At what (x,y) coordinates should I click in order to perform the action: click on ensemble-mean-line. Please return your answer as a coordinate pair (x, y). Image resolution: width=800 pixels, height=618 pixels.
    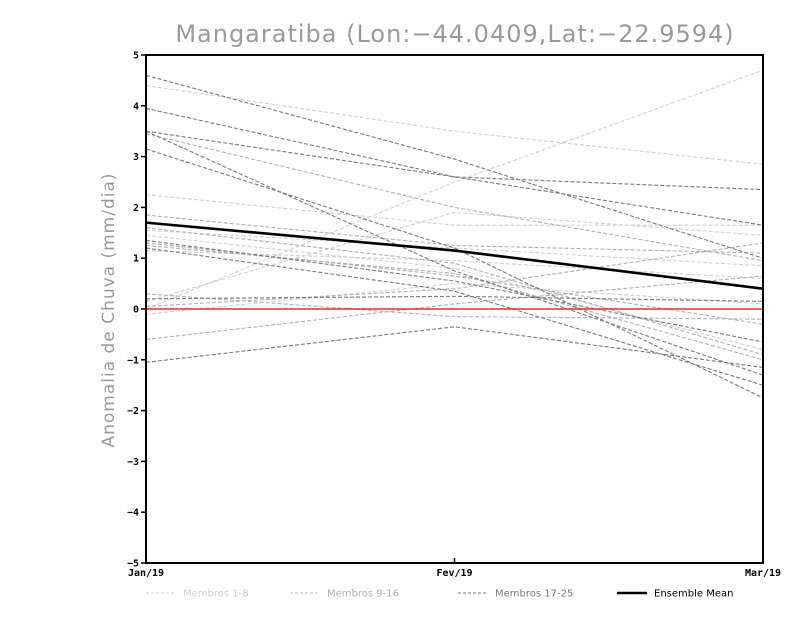
    Looking at the image, I should click on (454, 255).